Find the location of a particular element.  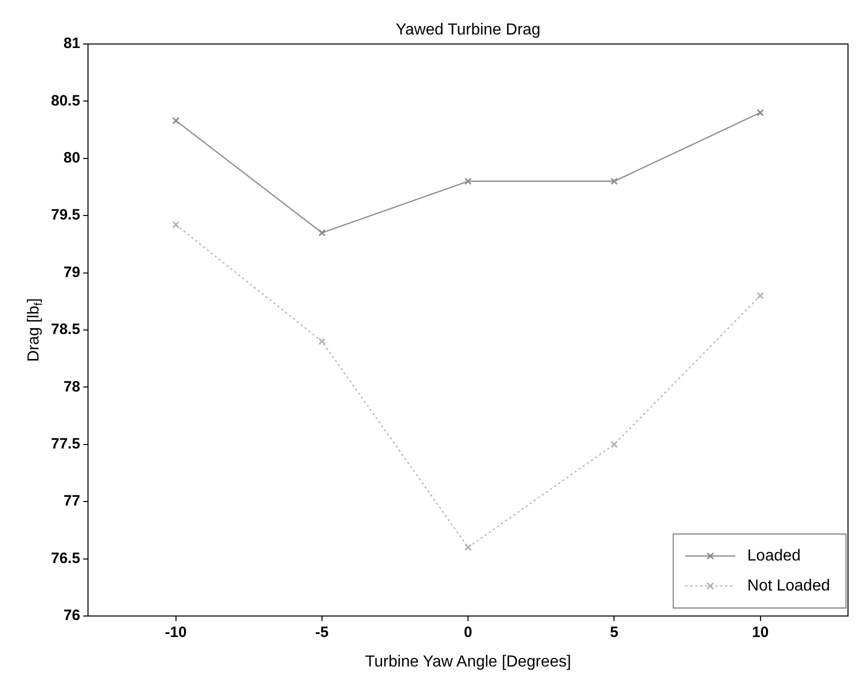

x-tick-label: 5 is located at coordinates (614, 633).